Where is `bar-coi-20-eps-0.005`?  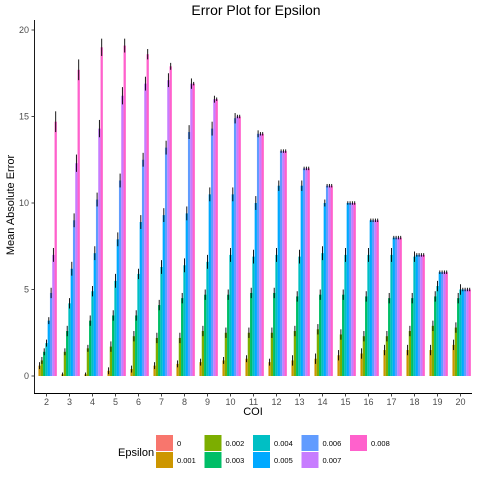
bar-coi-20-eps-0.005 is located at coordinates (462, 332).